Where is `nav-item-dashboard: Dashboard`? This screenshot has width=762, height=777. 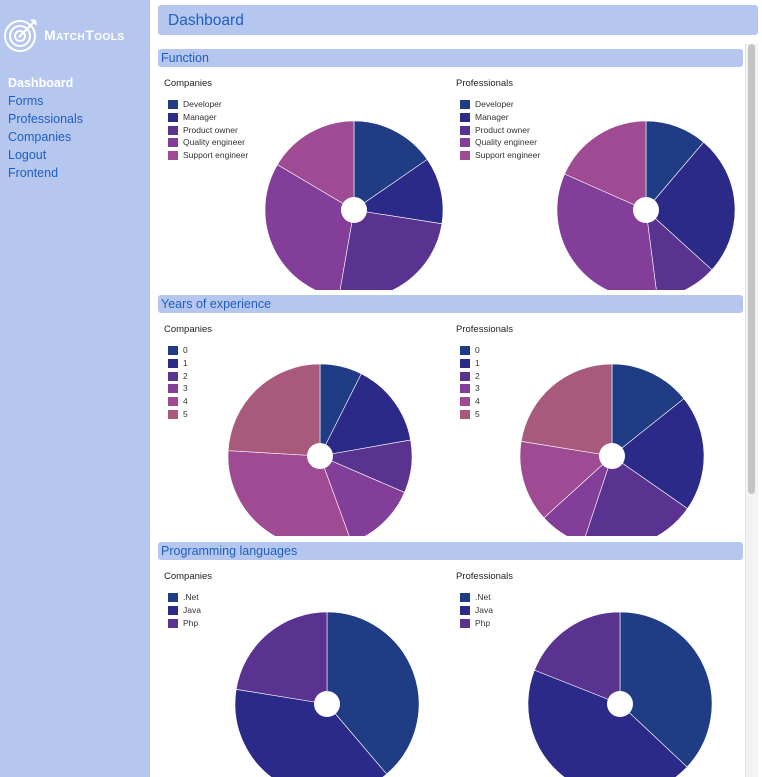 nav-item-dashboard: Dashboard is located at coordinates (41, 83).